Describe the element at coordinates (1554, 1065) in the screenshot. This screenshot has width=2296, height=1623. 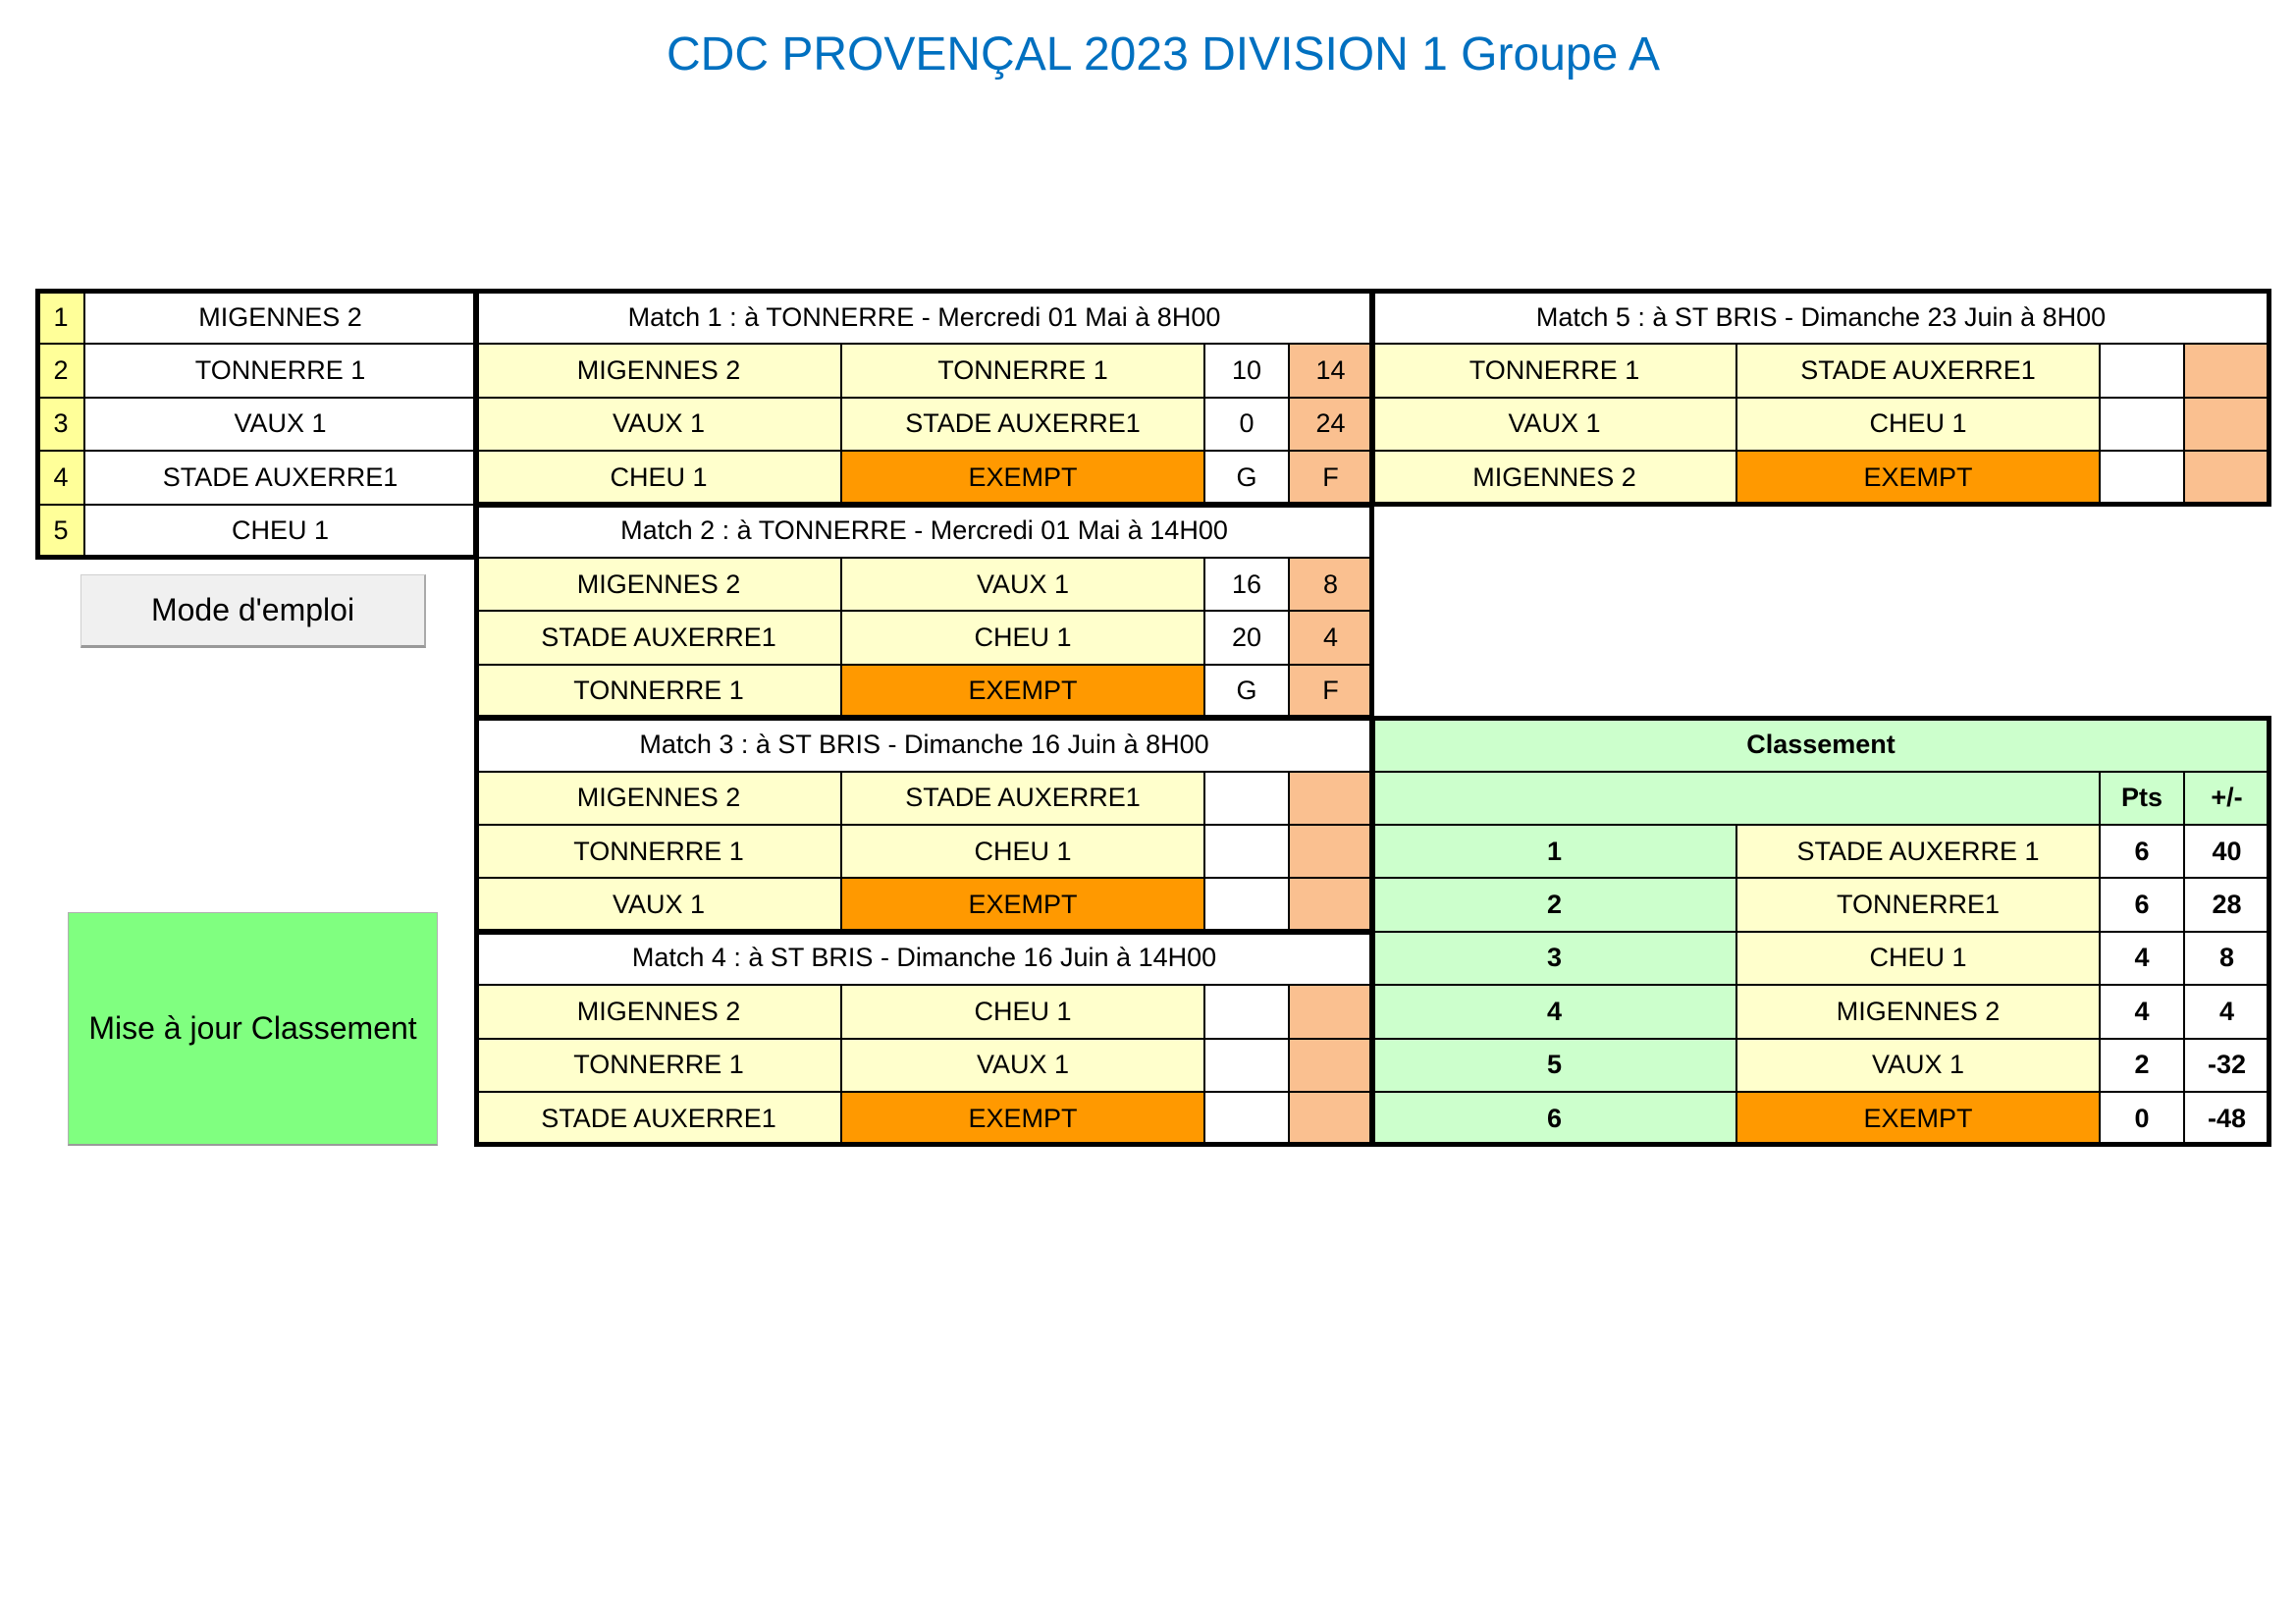
I see `ranking-position: 5` at that location.